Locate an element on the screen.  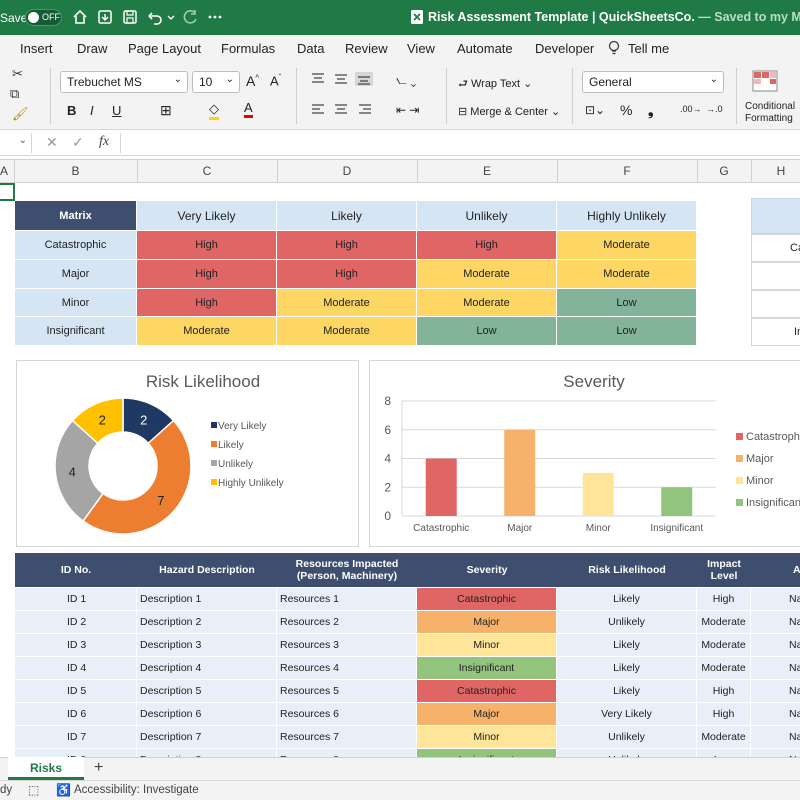
col-header-c: C is located at coordinates (207, 171).